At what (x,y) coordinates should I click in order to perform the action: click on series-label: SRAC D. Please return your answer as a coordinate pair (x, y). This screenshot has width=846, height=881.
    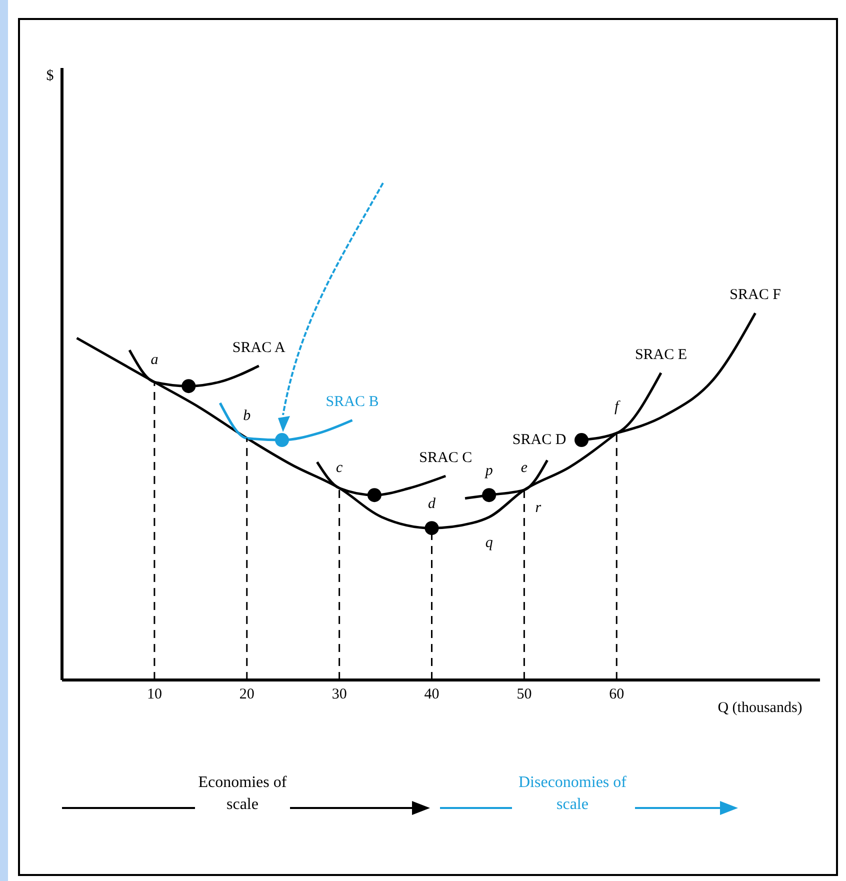
    Looking at the image, I should click on (539, 440).